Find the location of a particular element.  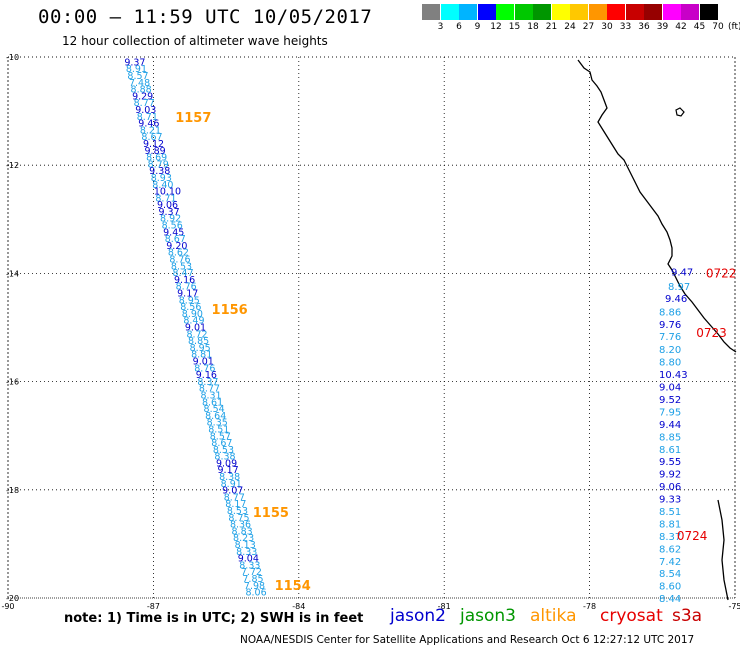

wave-height-label: 9.76 is located at coordinates (670, 325).